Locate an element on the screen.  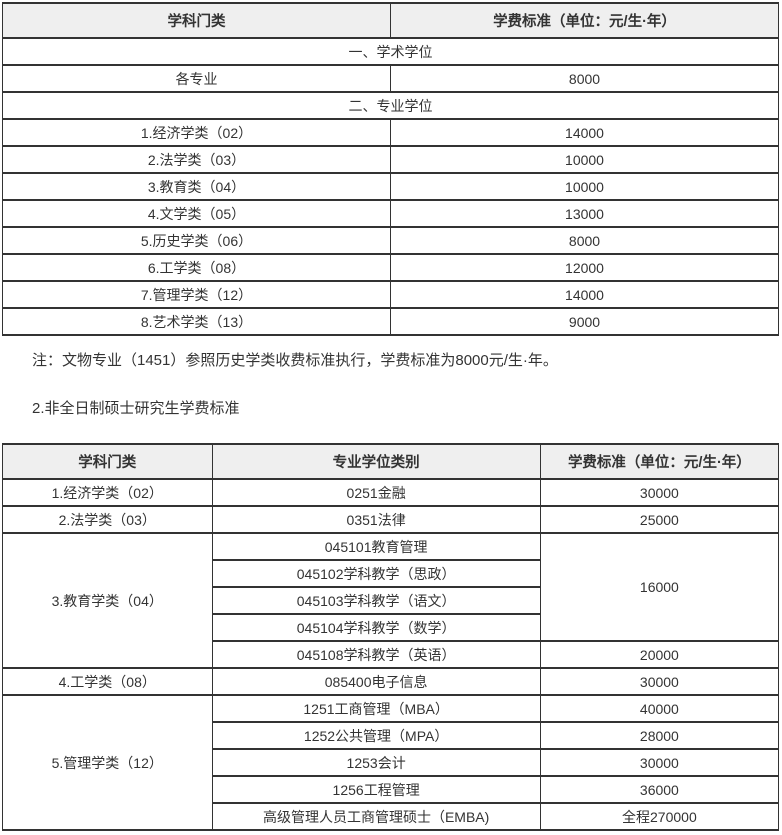
program-cell: 045104学科教学（数学） is located at coordinates (376, 627).